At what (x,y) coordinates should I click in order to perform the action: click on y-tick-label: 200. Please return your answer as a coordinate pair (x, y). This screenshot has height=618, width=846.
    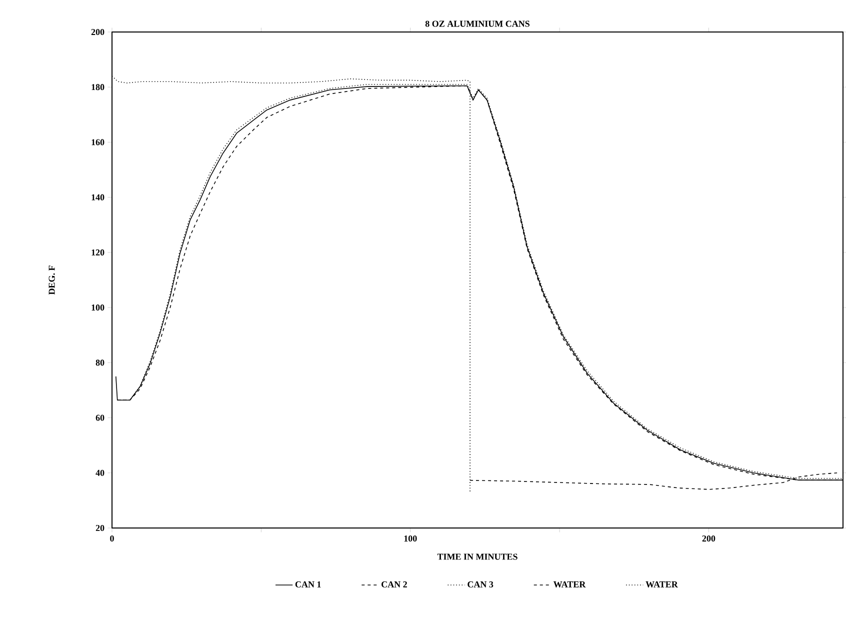
    Looking at the image, I should click on (97, 32).